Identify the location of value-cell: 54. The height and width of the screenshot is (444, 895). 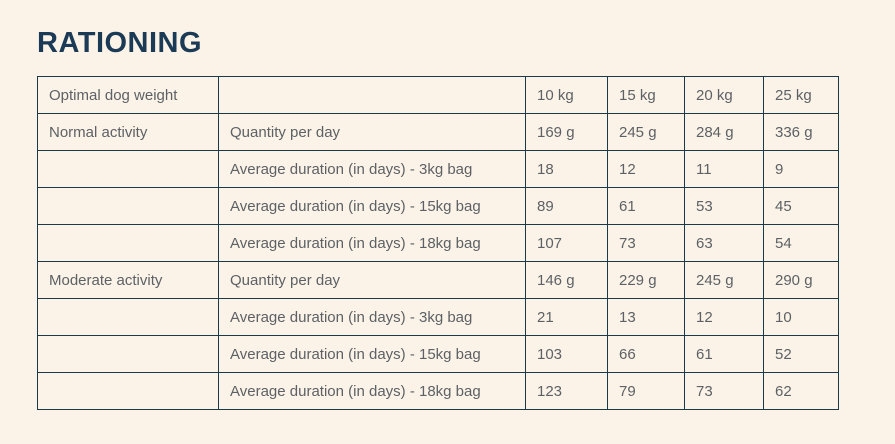
(801, 243).